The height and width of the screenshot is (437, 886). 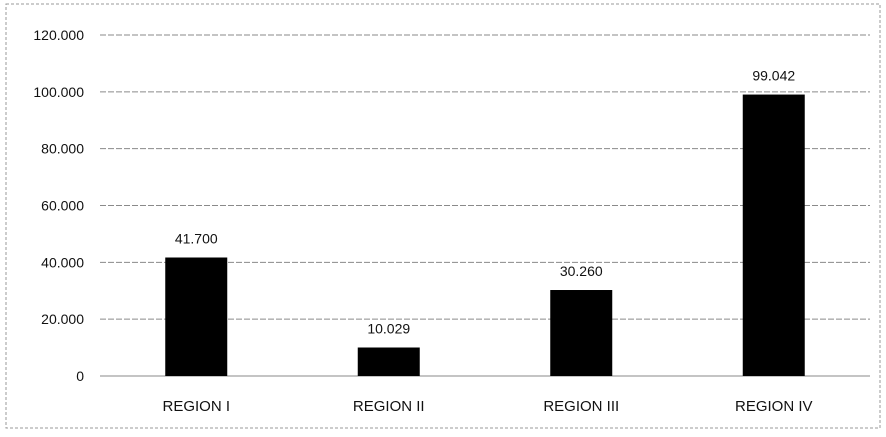 What do you see at coordinates (80, 376) in the screenshot?
I see `y-tick-label: 0` at bounding box center [80, 376].